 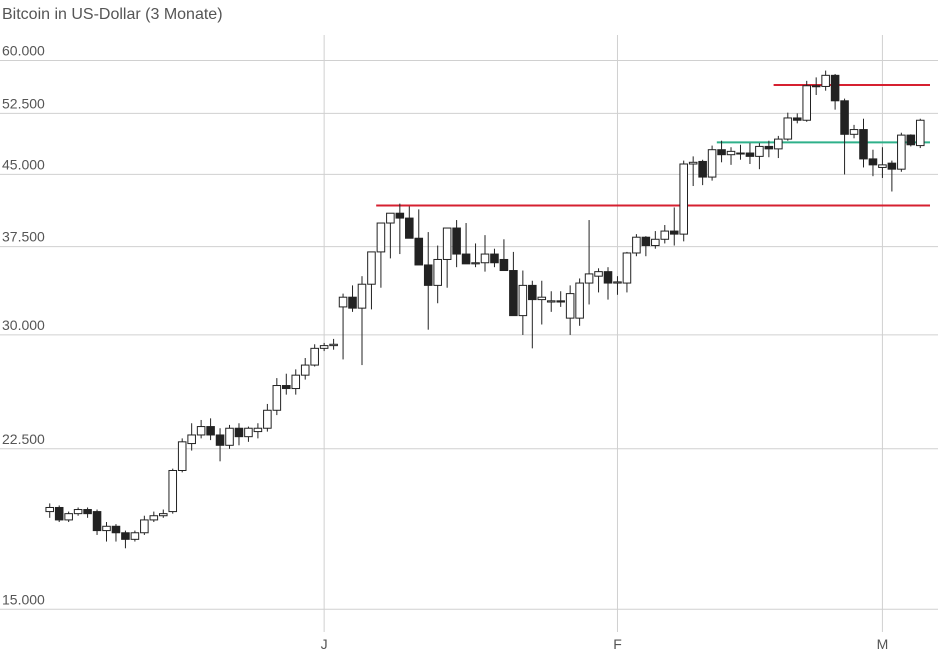 What do you see at coordinates (112, 14) in the screenshot?
I see `chart-title: Bitcoin in US-Dollar (3 Monate)` at bounding box center [112, 14].